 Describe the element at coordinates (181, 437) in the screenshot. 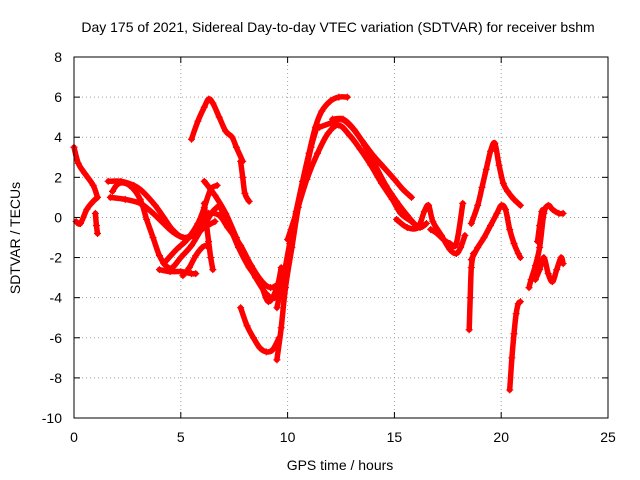

I see `x-tick-label: 5` at that location.